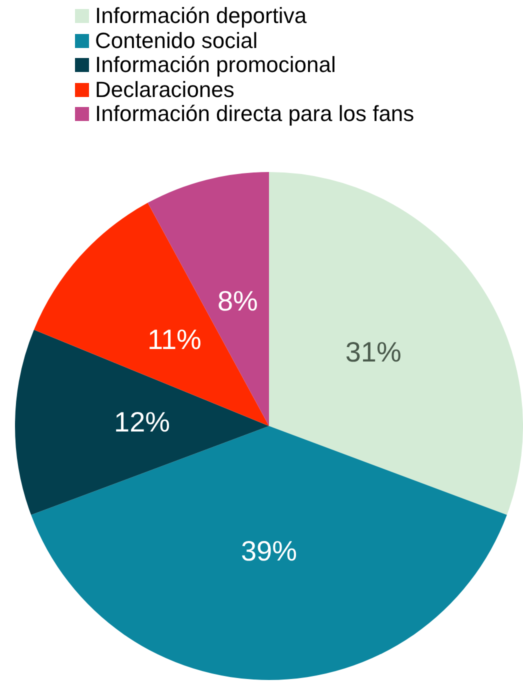 The image size is (523, 684). I want to click on data-label: 12%, so click(142, 422).